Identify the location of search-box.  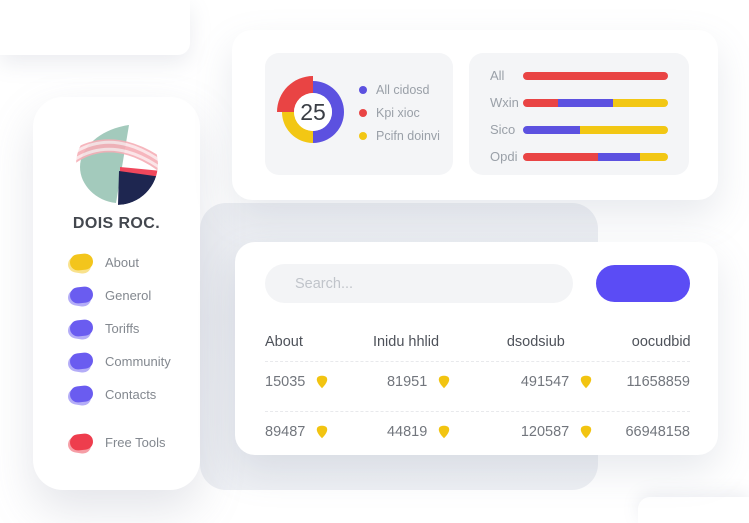
(419, 283).